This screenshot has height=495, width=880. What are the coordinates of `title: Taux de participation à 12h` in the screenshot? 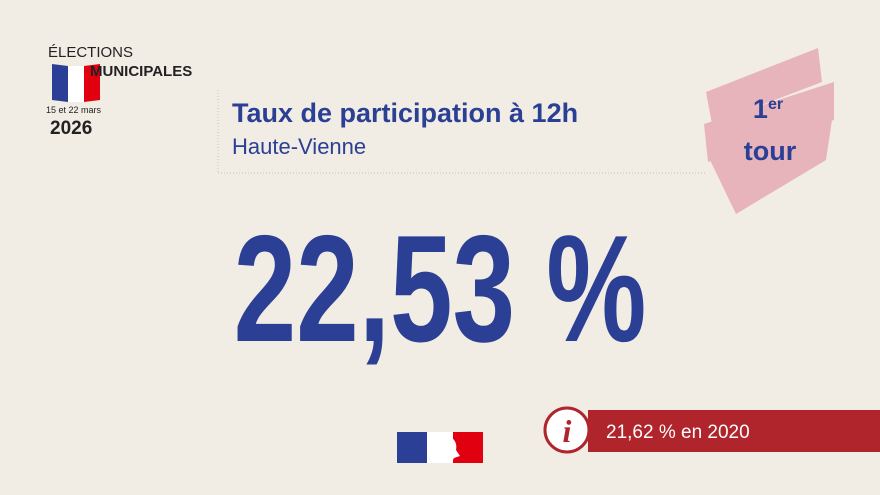 It's located at (405, 113).